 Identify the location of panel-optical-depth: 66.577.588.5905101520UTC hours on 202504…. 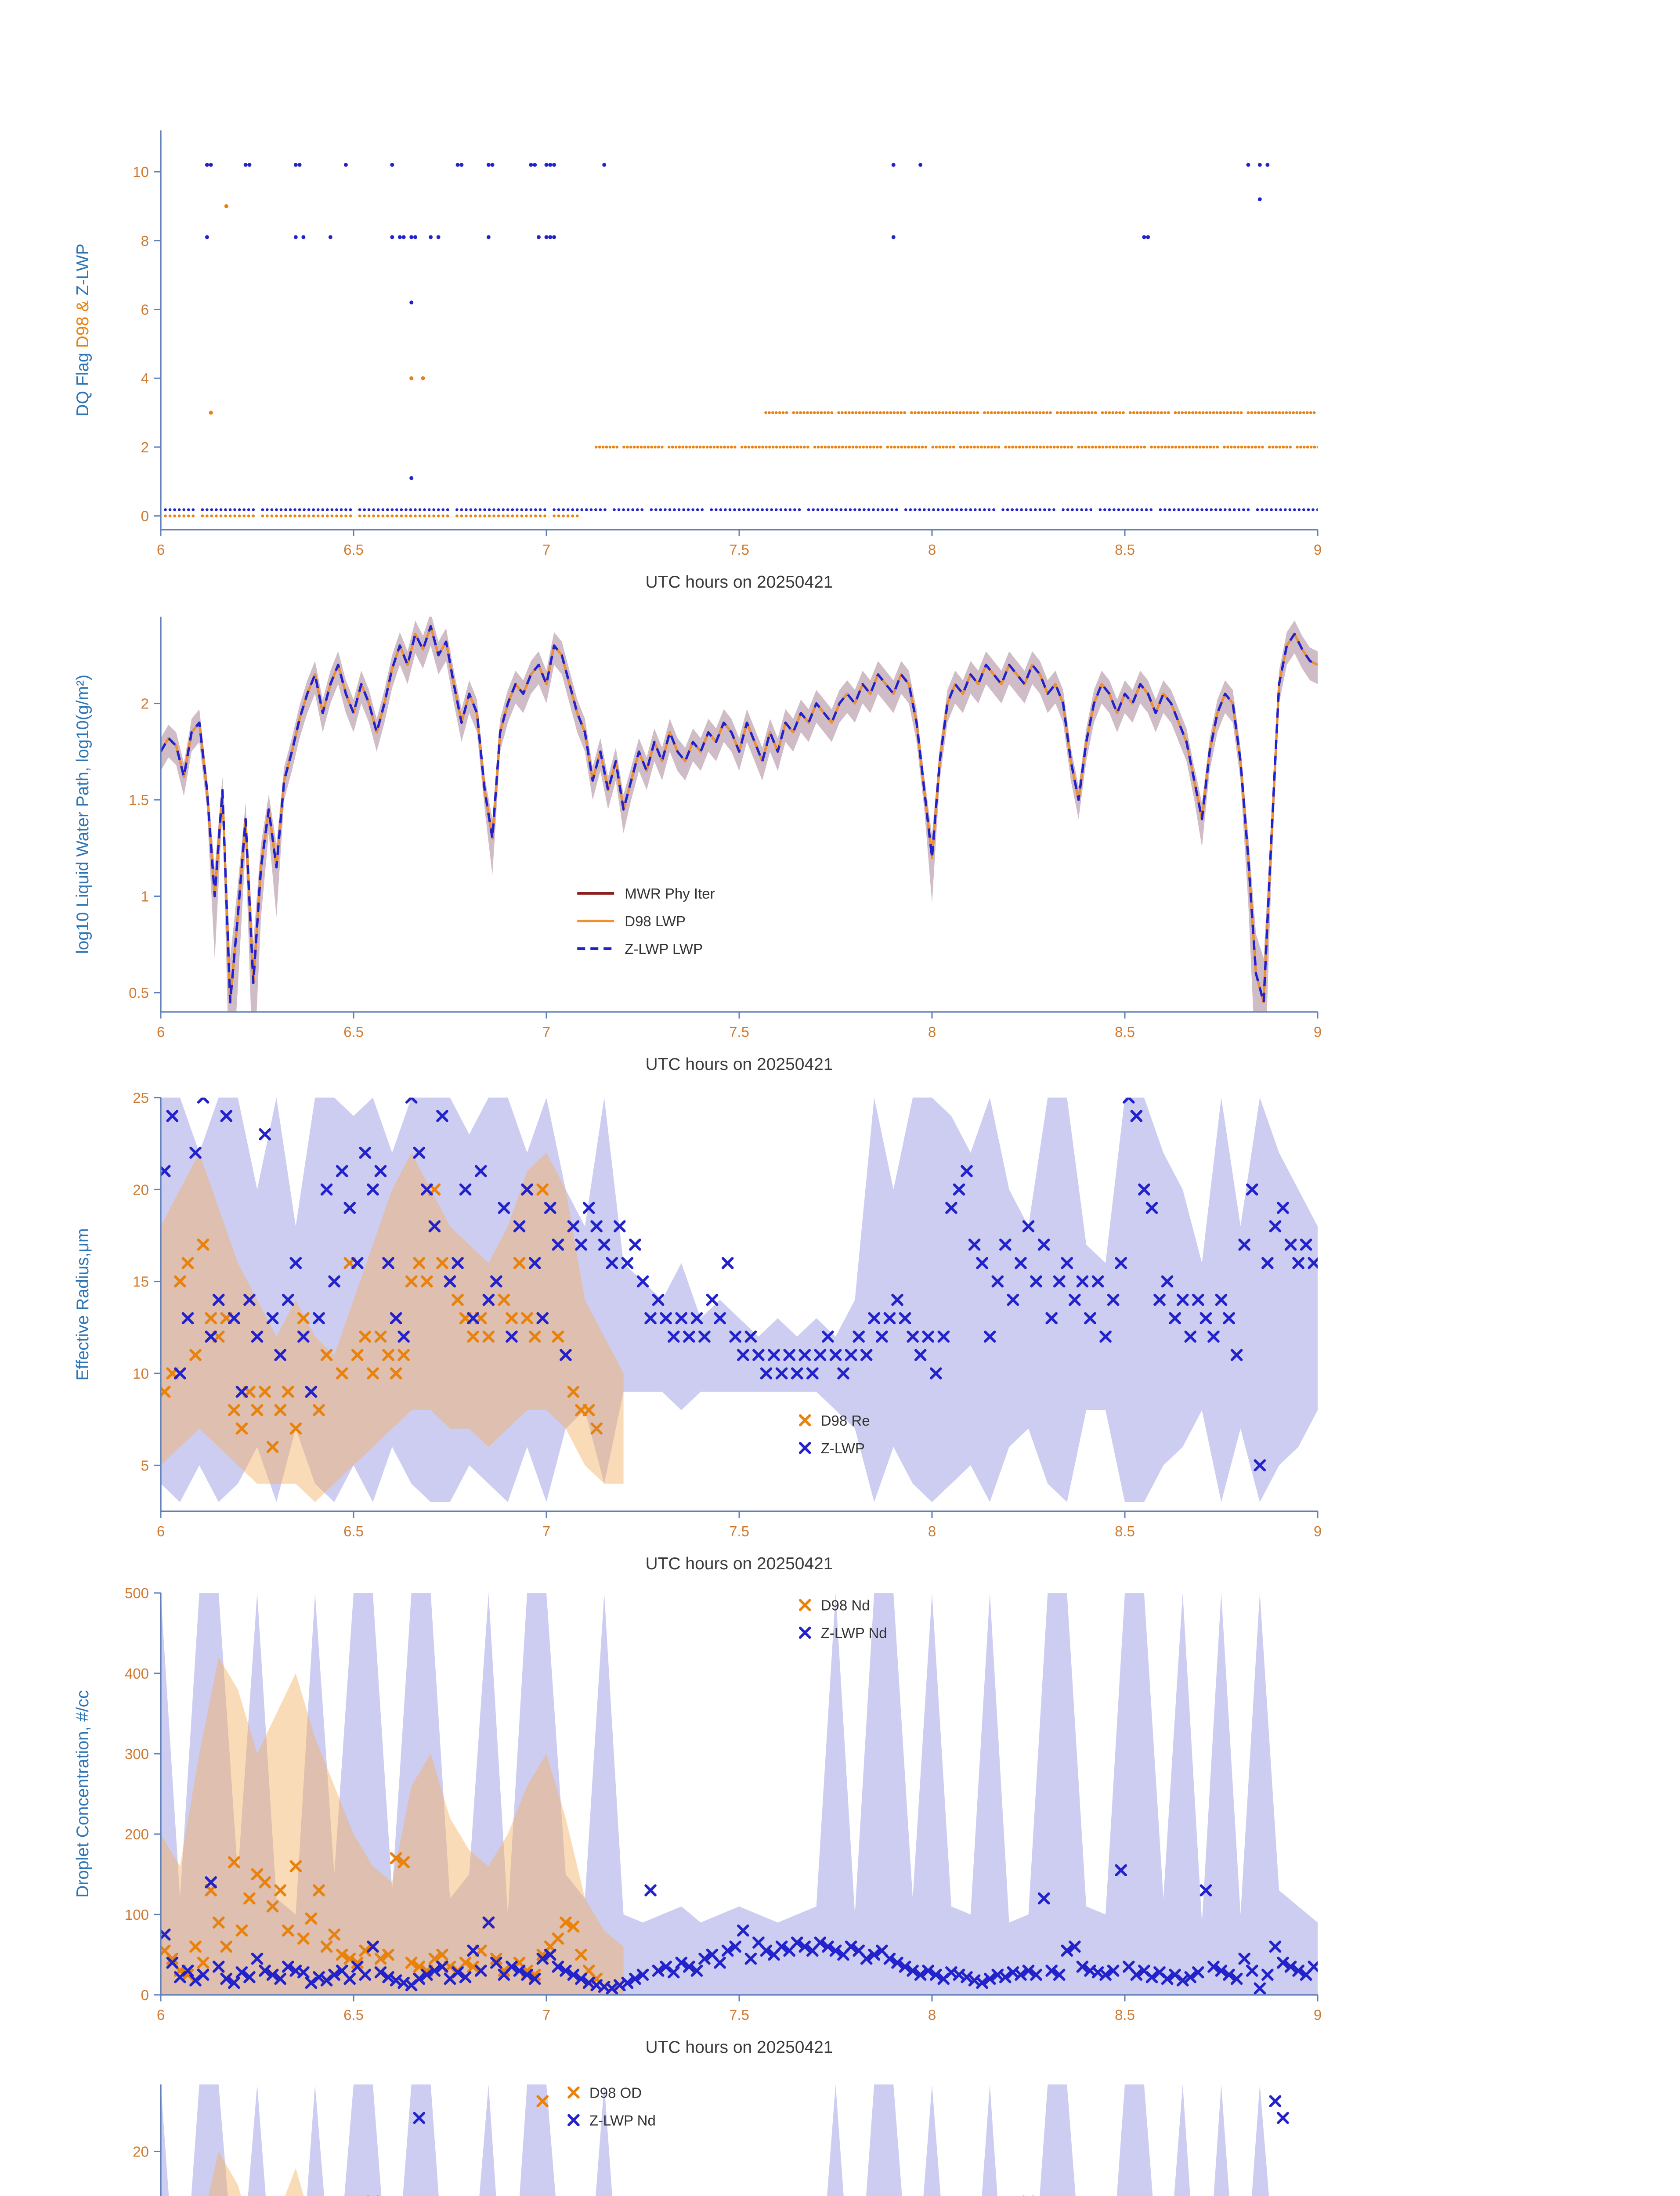
(711, 2140).